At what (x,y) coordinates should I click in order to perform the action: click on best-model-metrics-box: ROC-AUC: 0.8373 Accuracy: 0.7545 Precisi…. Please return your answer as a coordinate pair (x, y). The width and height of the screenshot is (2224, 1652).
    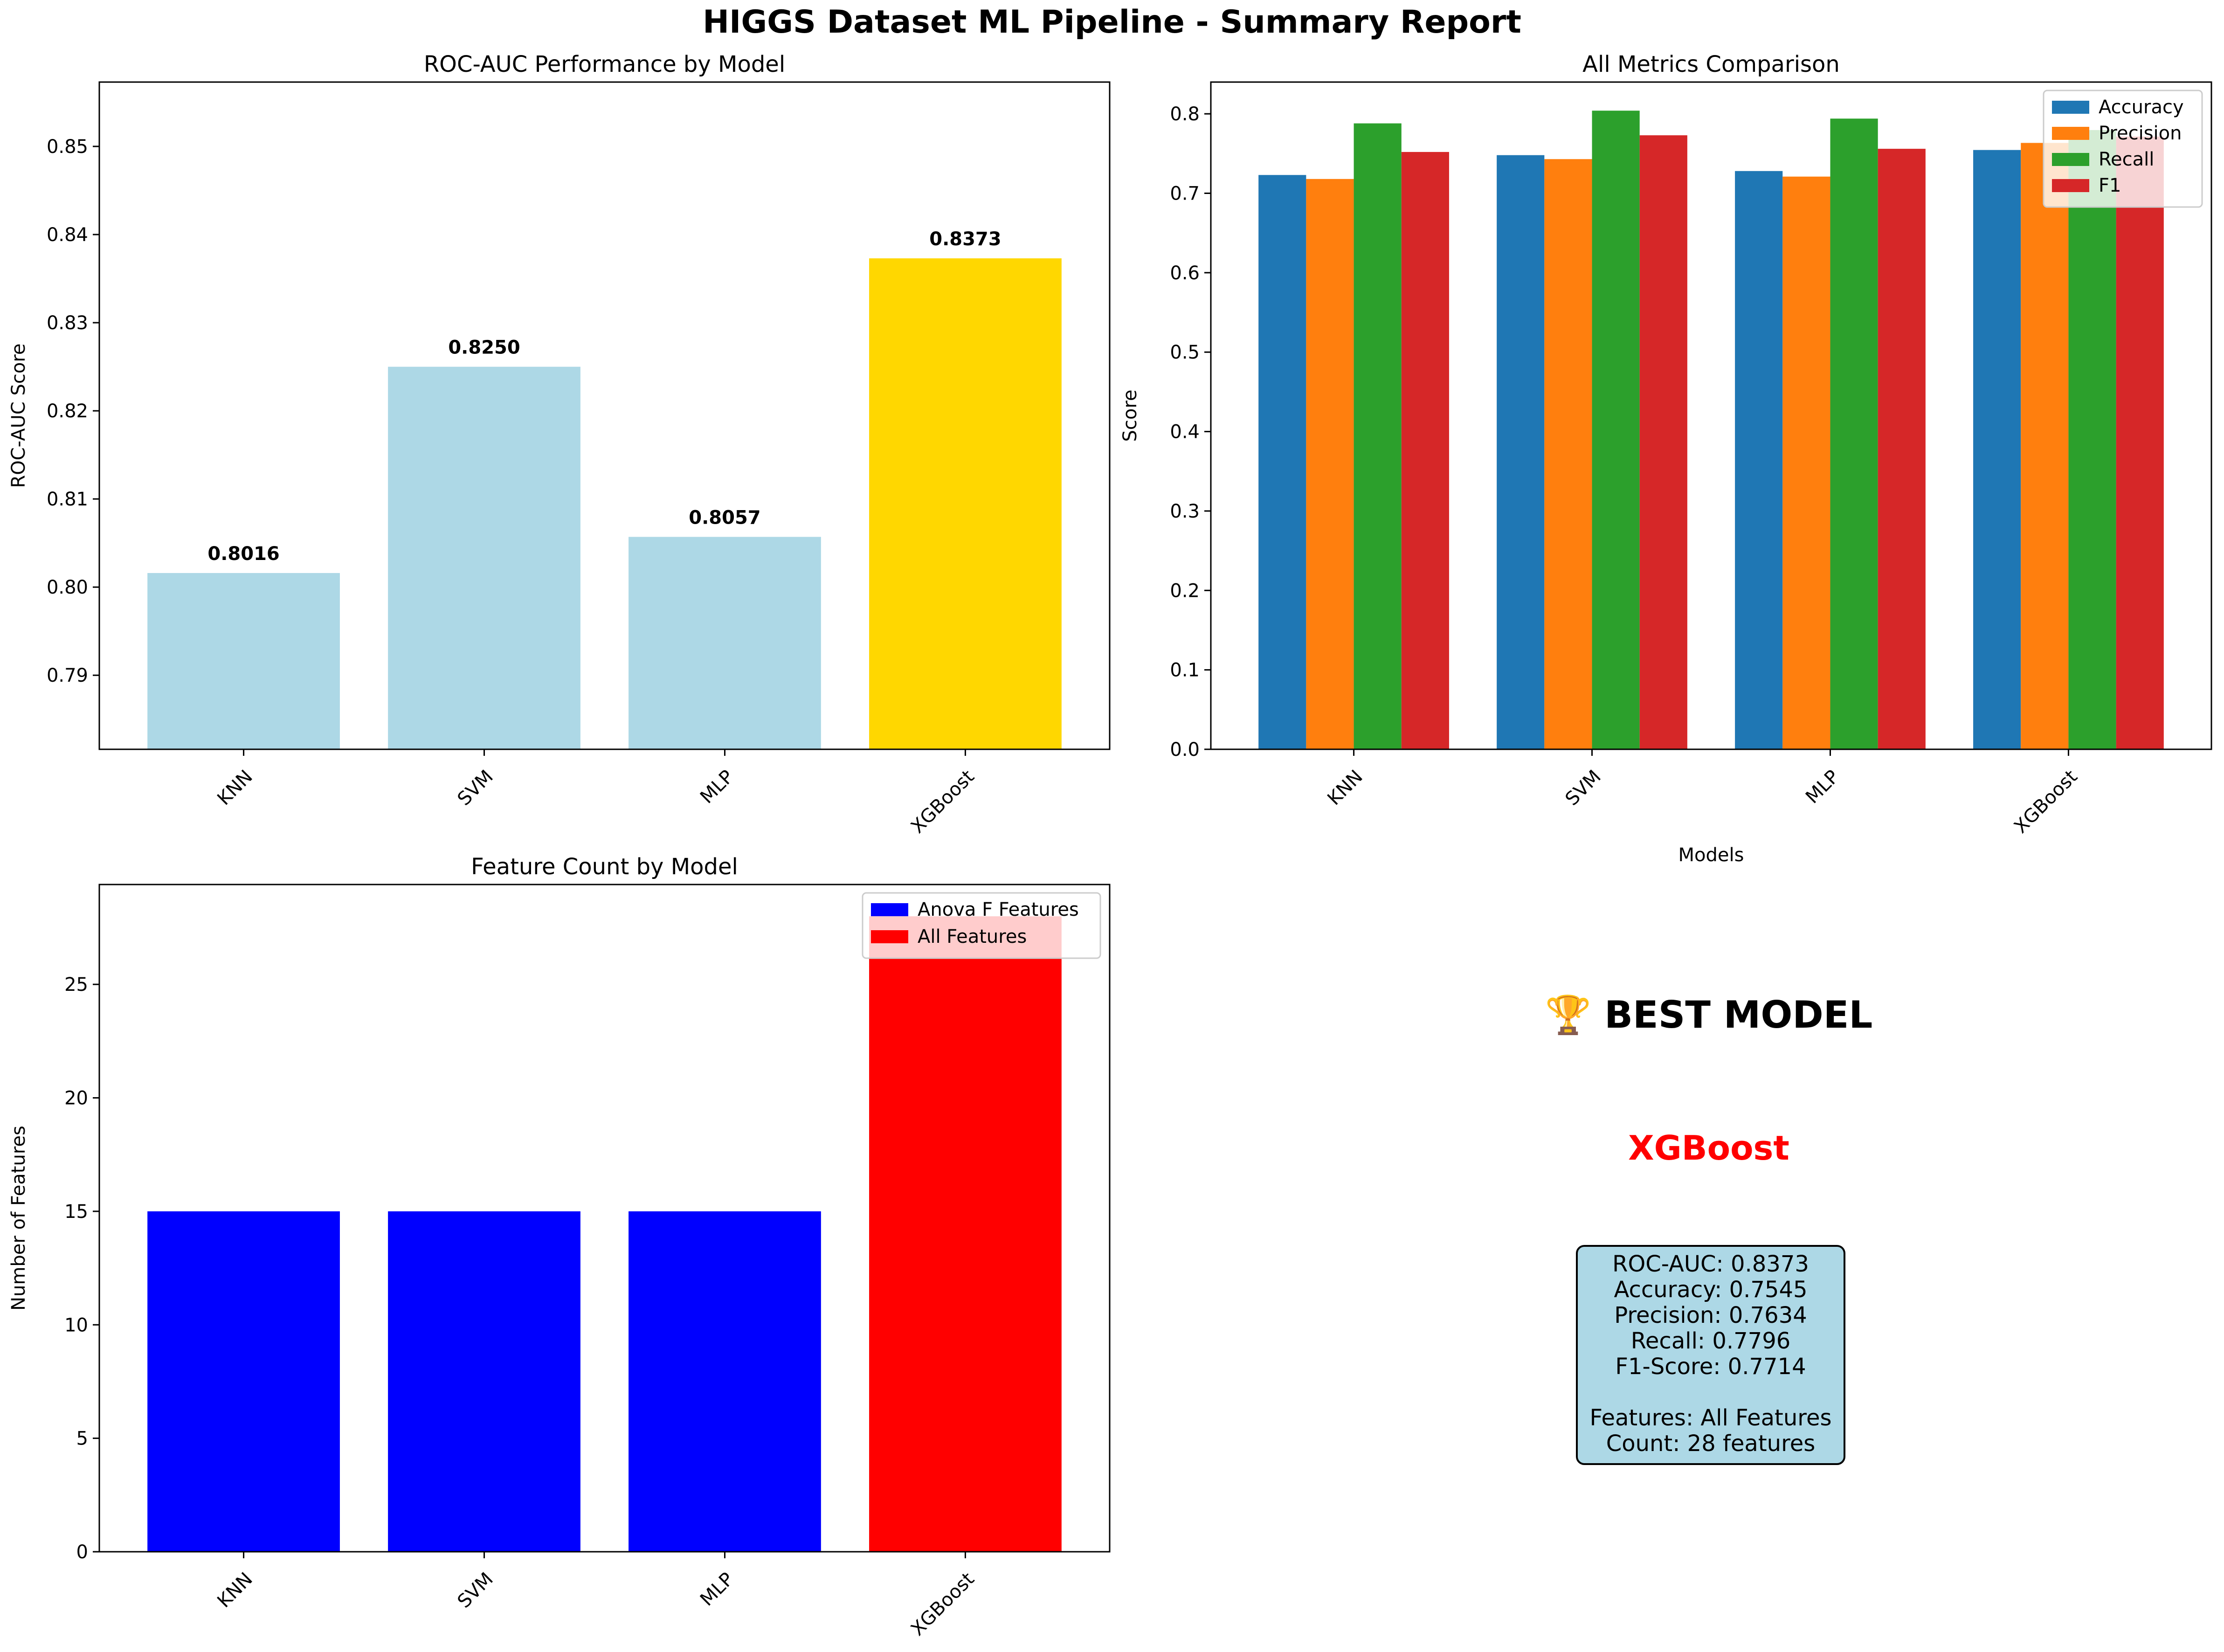
    Looking at the image, I should click on (1710, 1355).